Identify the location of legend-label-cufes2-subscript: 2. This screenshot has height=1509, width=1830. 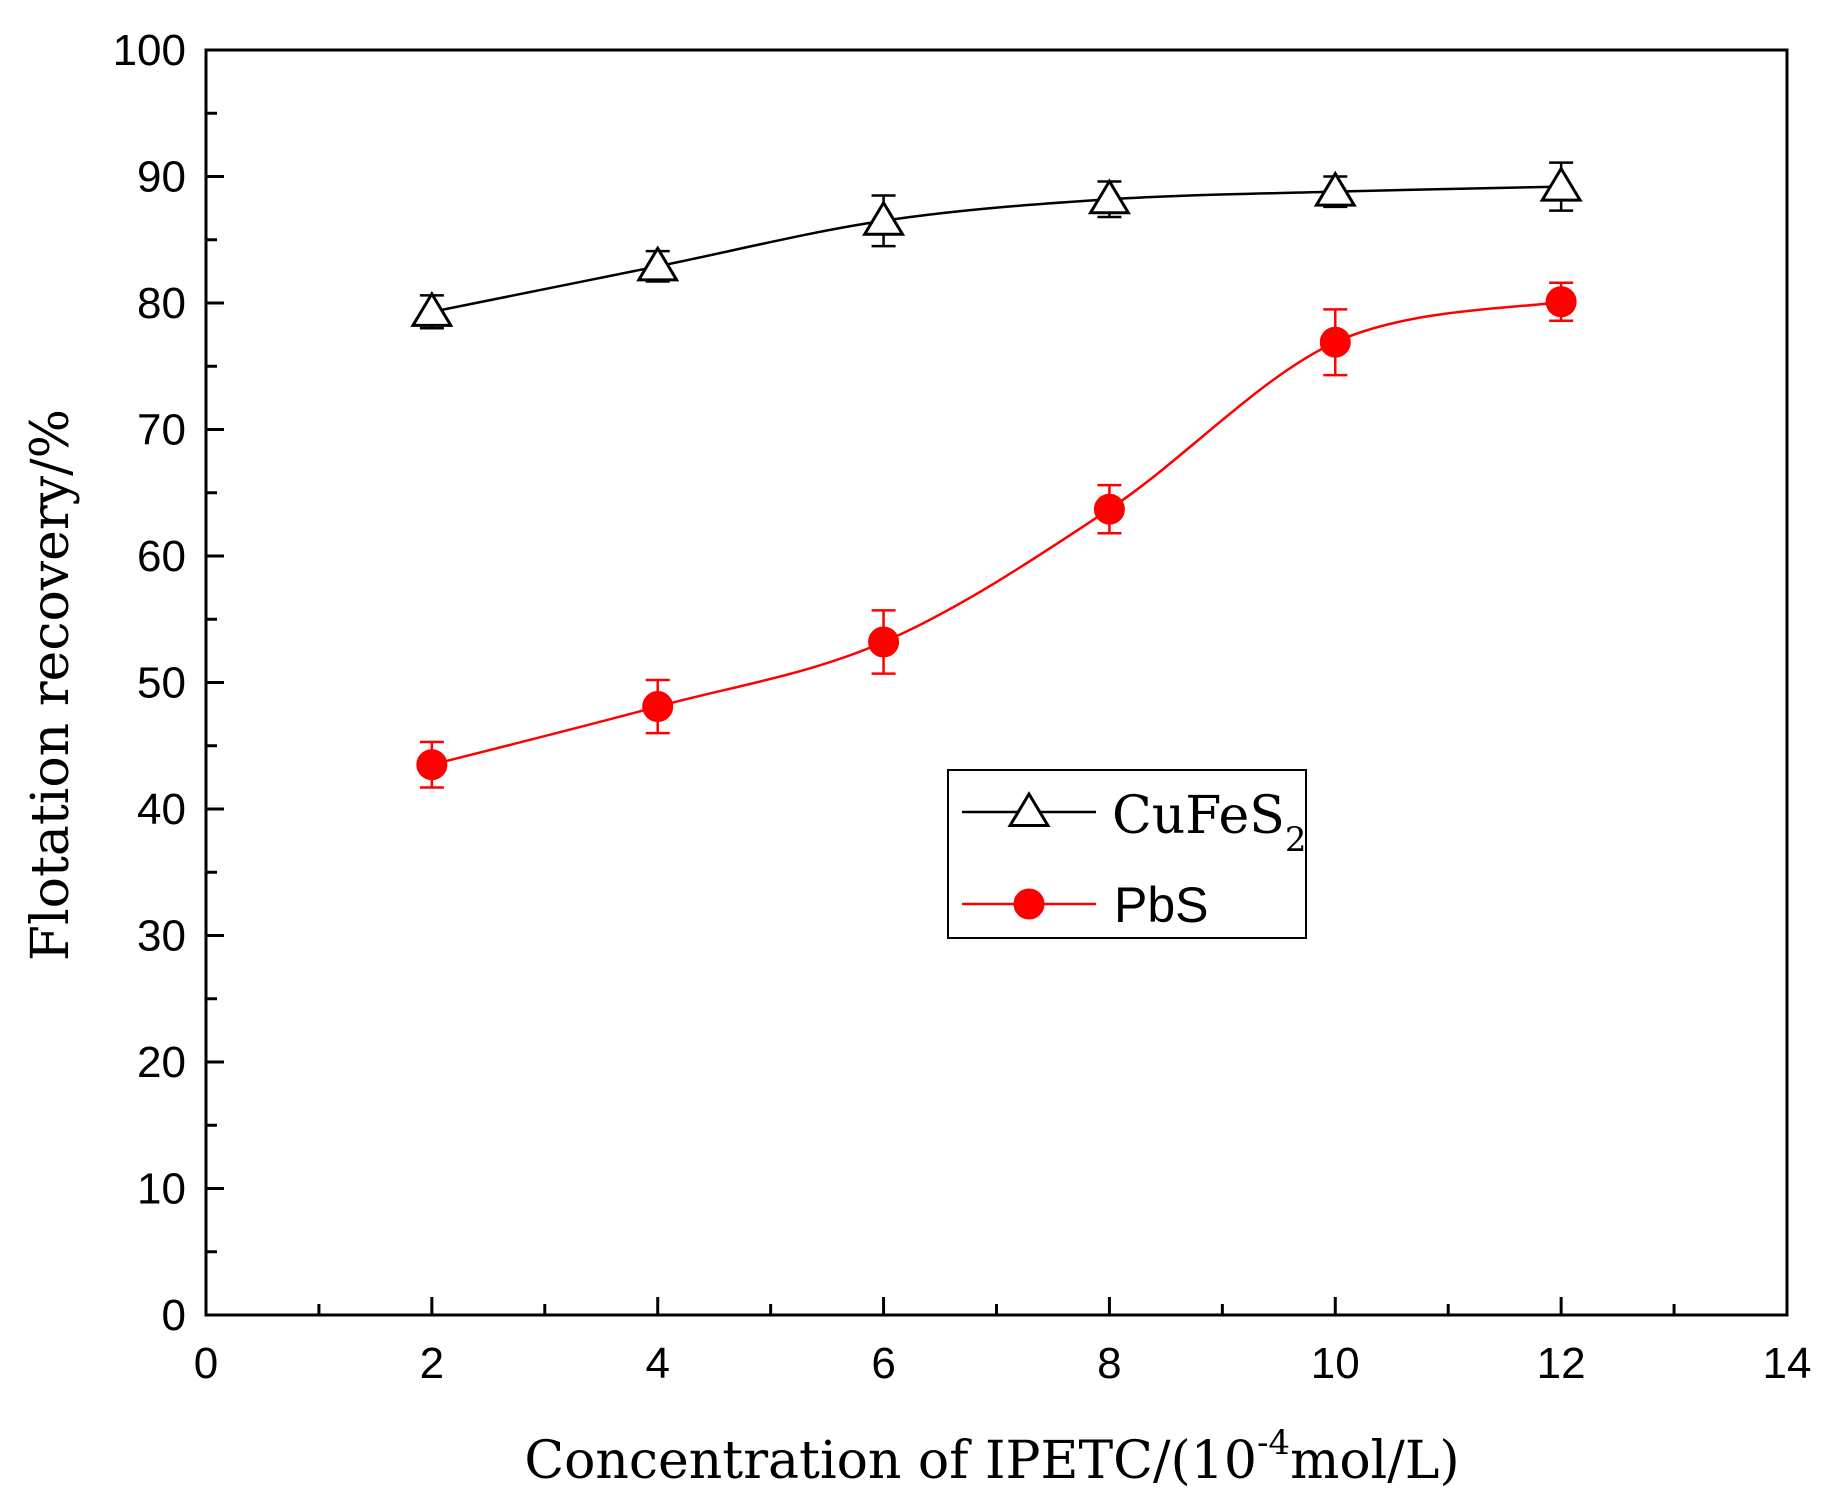
(1296, 840).